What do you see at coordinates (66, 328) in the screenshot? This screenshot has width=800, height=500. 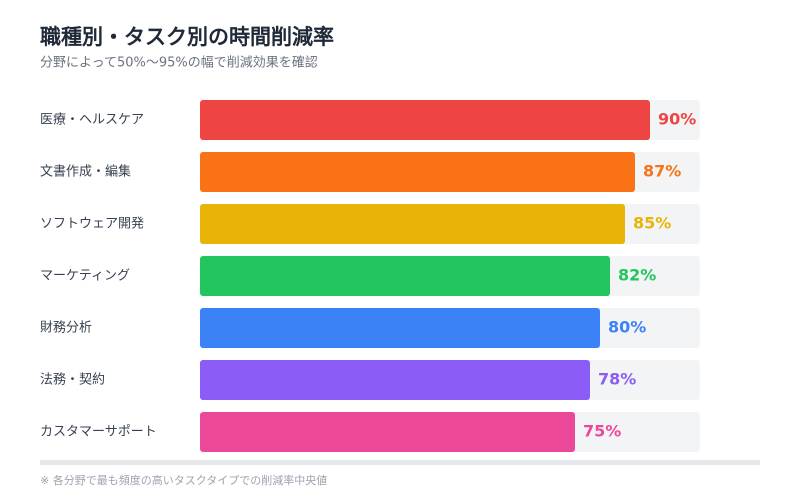 I see `category-label: 財務分析` at bounding box center [66, 328].